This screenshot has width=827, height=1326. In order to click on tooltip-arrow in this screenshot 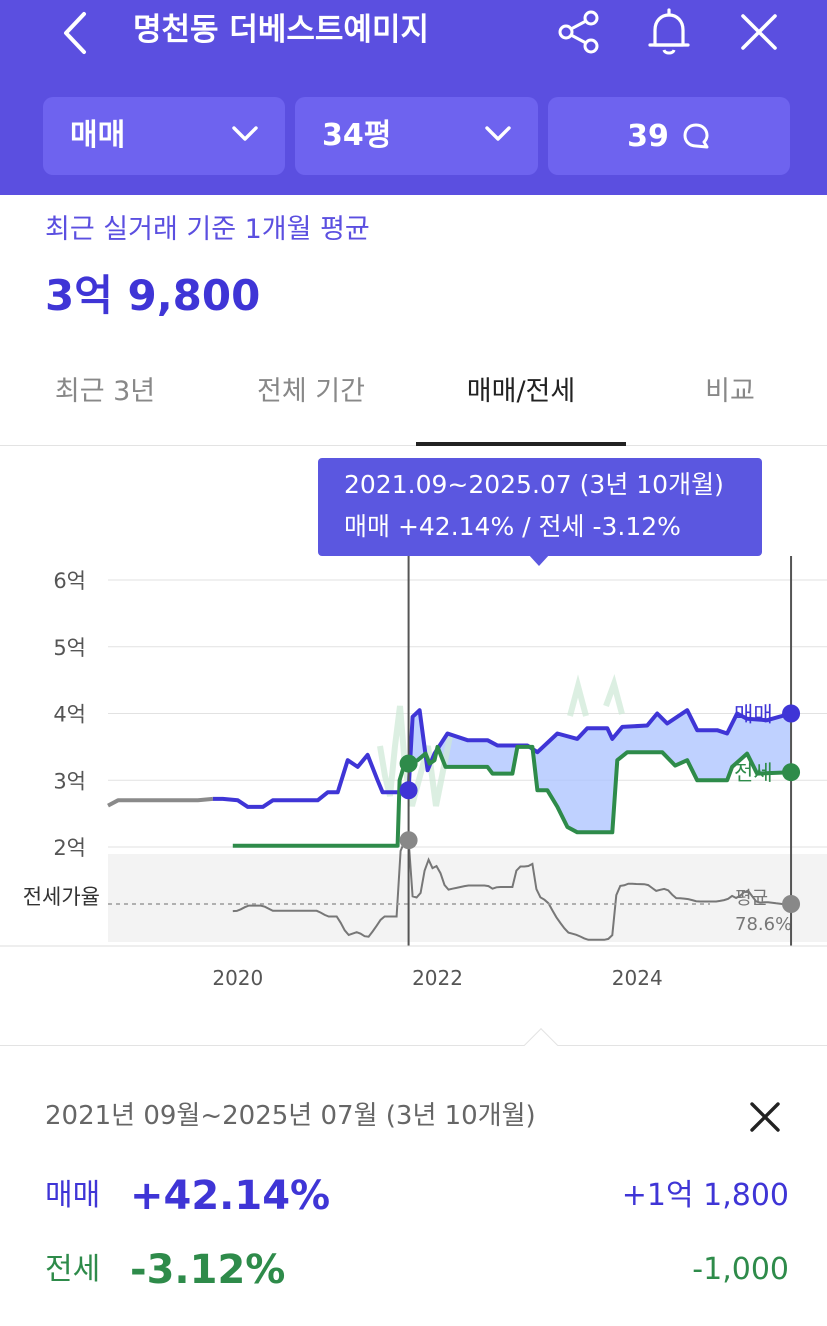, I will do `click(539, 560)`.